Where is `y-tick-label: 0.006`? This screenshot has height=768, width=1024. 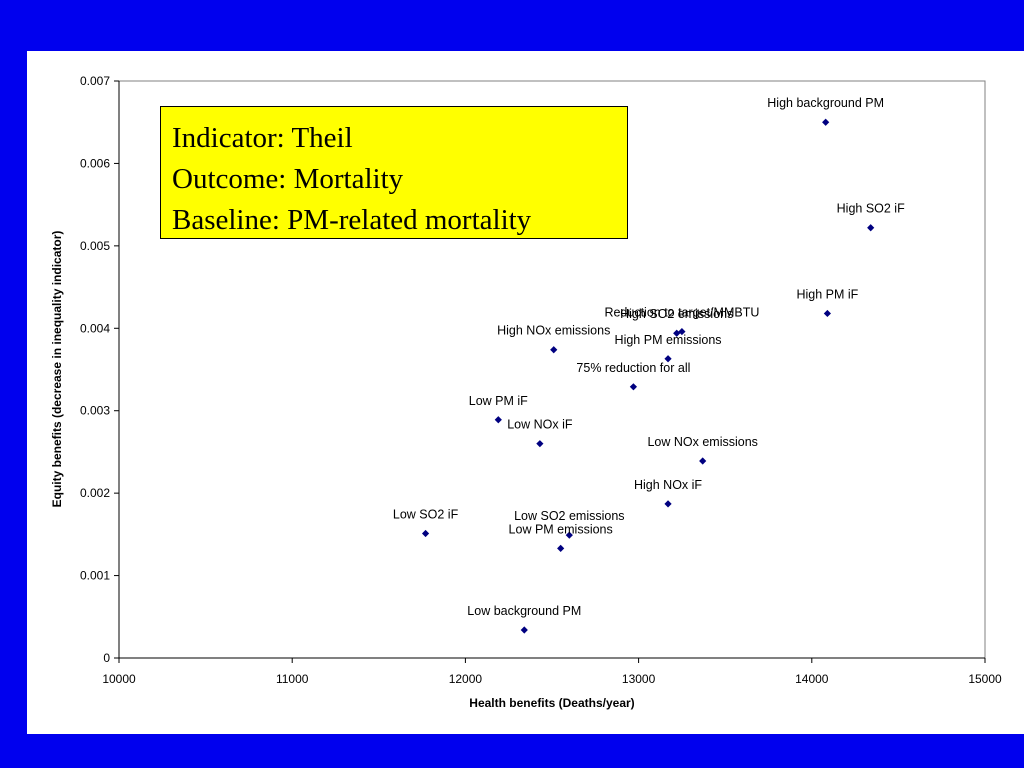
y-tick-label: 0.006 is located at coordinates (95, 163).